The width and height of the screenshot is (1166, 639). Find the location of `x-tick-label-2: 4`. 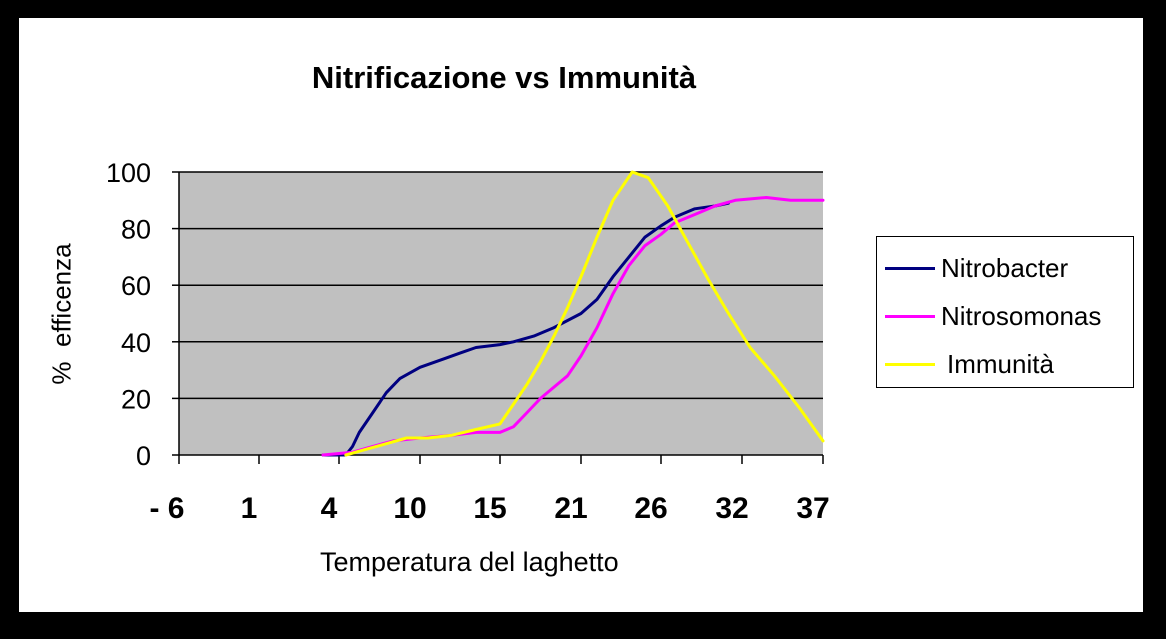

x-tick-label-2: 4 is located at coordinates (329, 508).